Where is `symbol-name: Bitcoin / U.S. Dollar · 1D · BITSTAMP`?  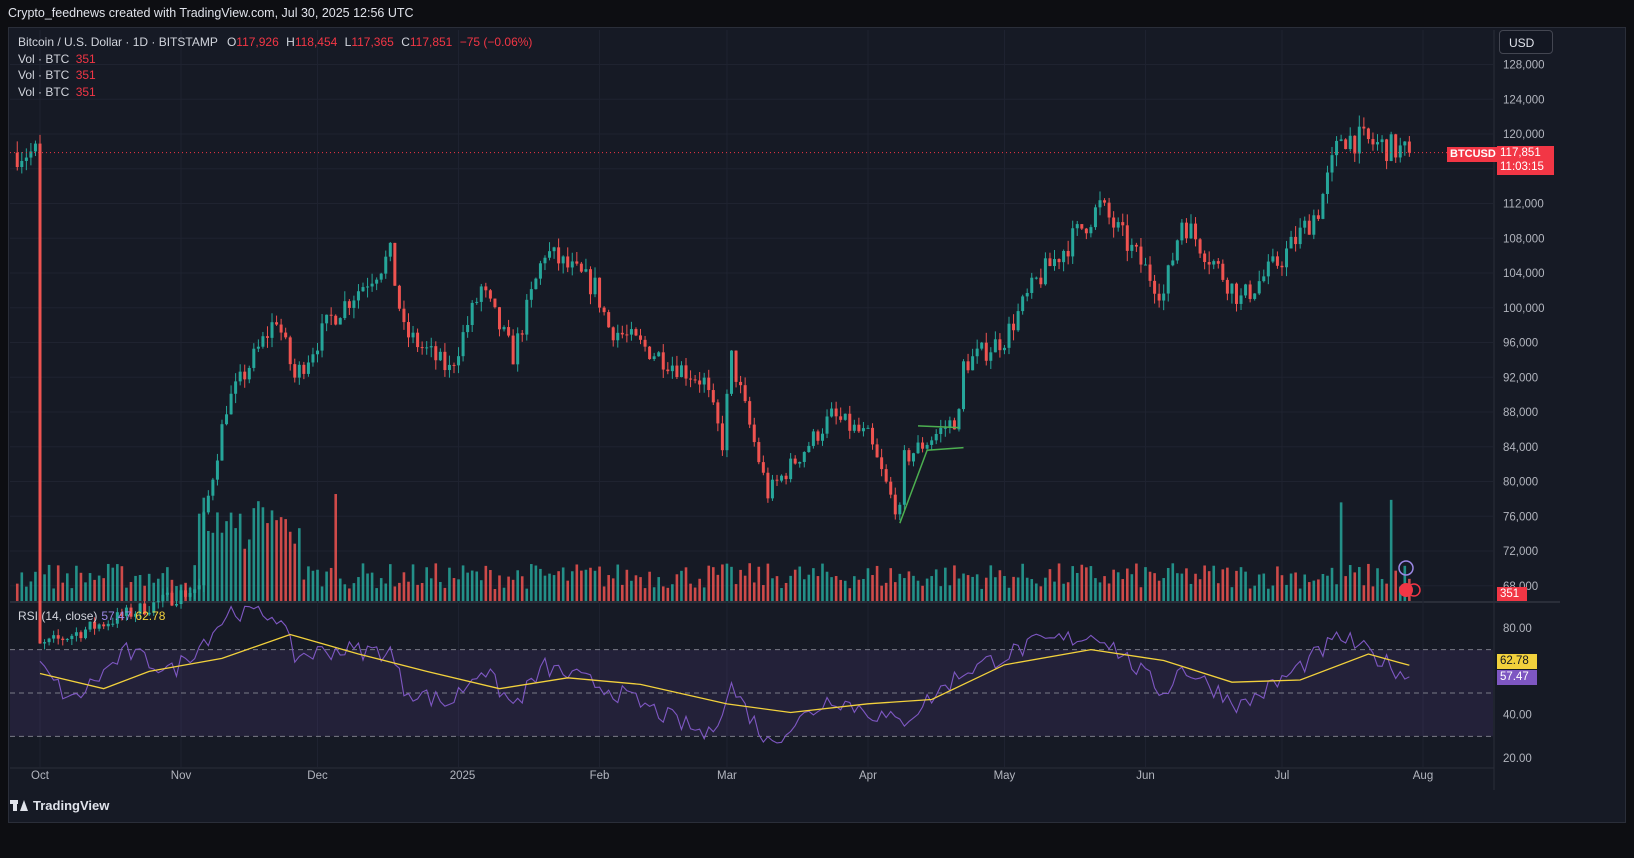 symbol-name: Bitcoin / U.S. Dollar · 1D · BITSTAMP is located at coordinates (118, 42).